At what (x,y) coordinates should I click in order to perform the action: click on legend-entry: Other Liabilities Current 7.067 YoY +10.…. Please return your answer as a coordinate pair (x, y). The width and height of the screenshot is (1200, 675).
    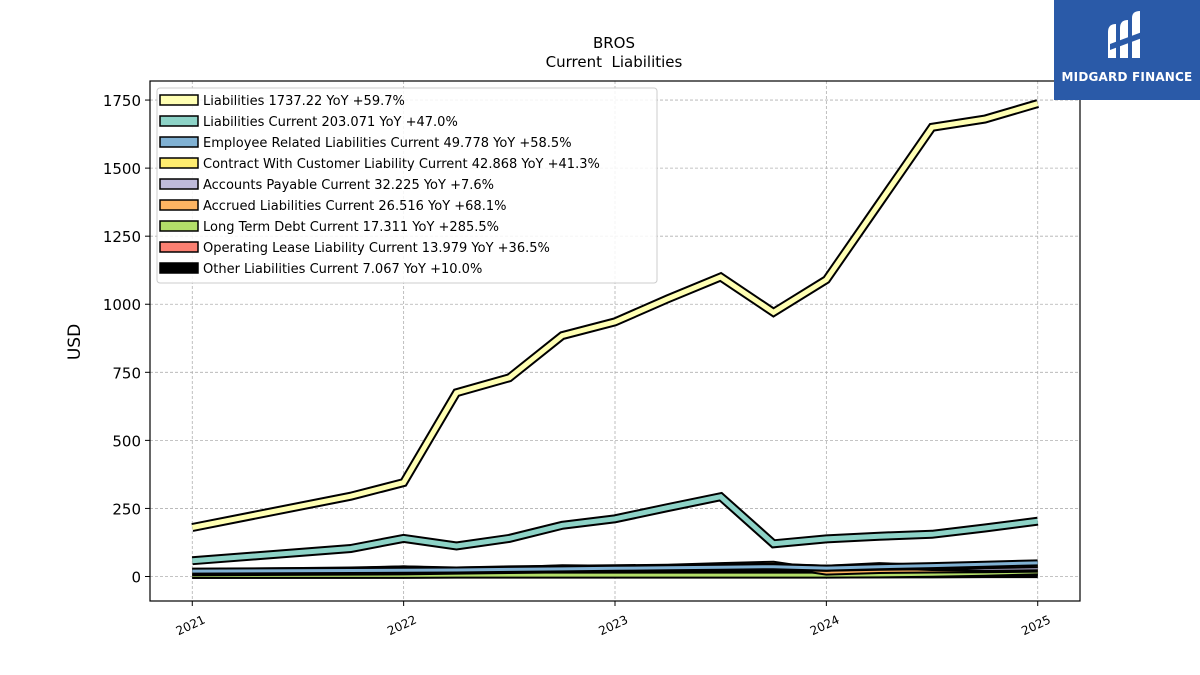
    Looking at the image, I should click on (342, 269).